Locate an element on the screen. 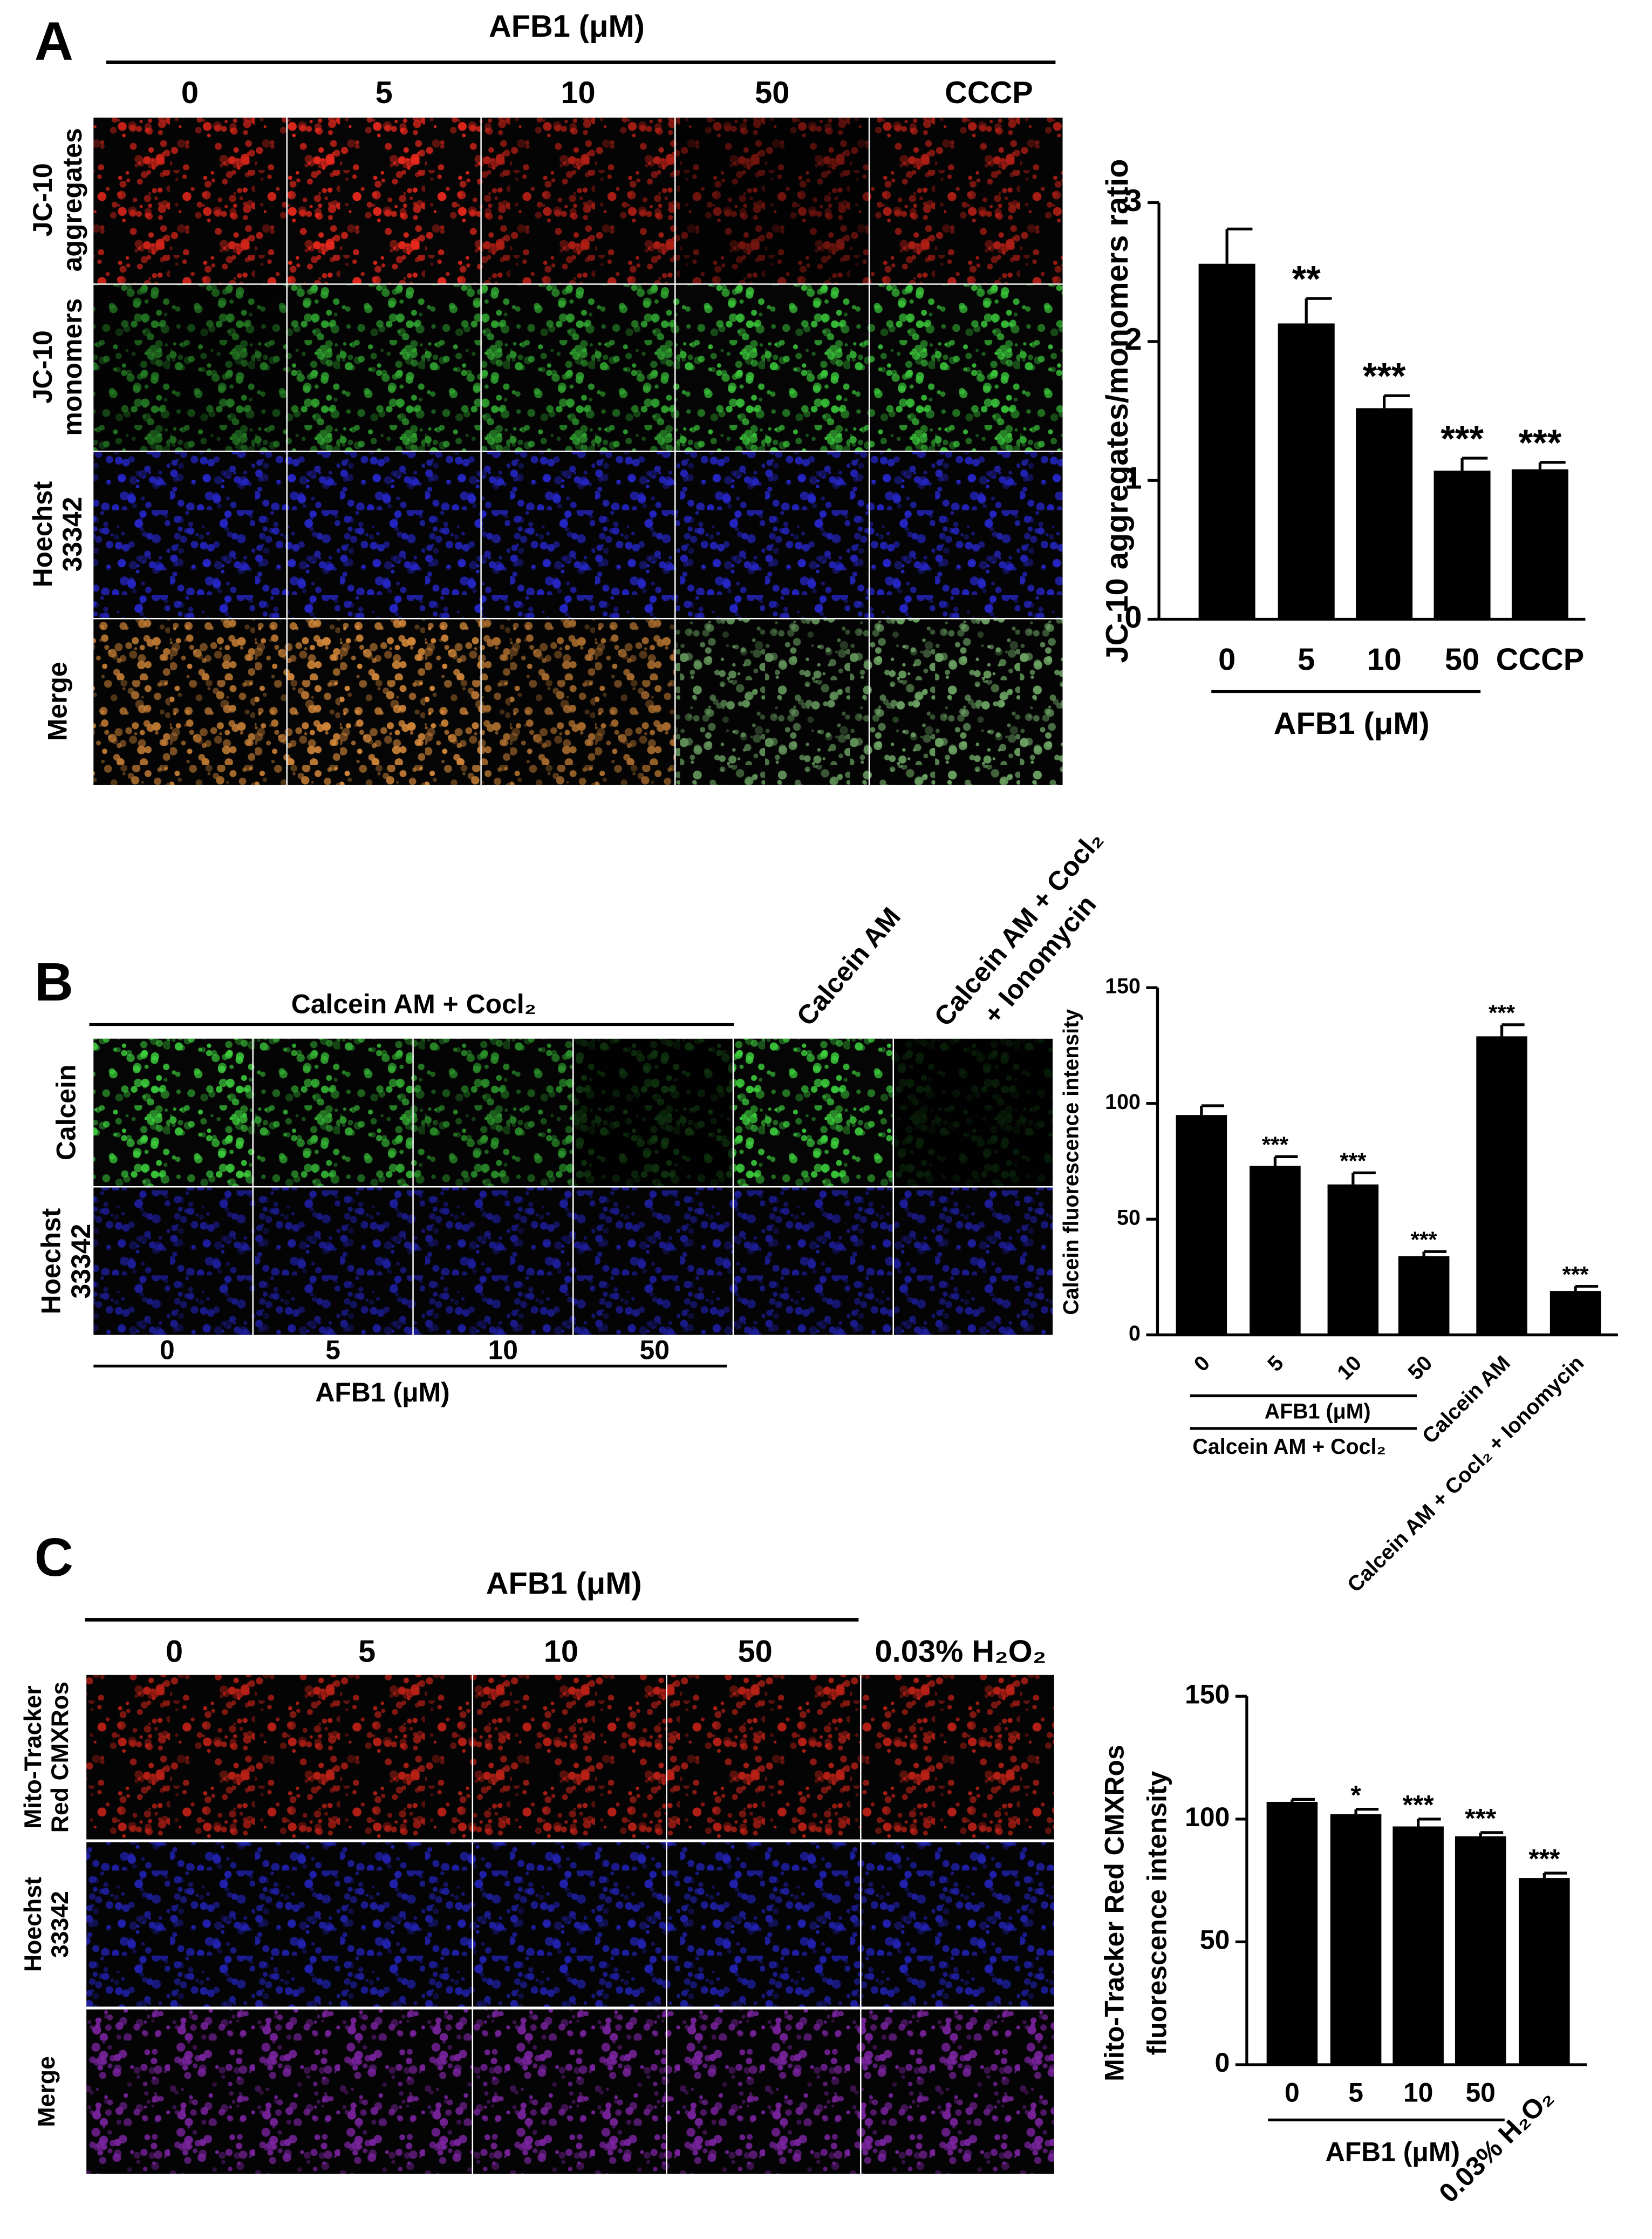  group-label: Calcein AM + Cocl₂ is located at coordinates (1288, 1447).